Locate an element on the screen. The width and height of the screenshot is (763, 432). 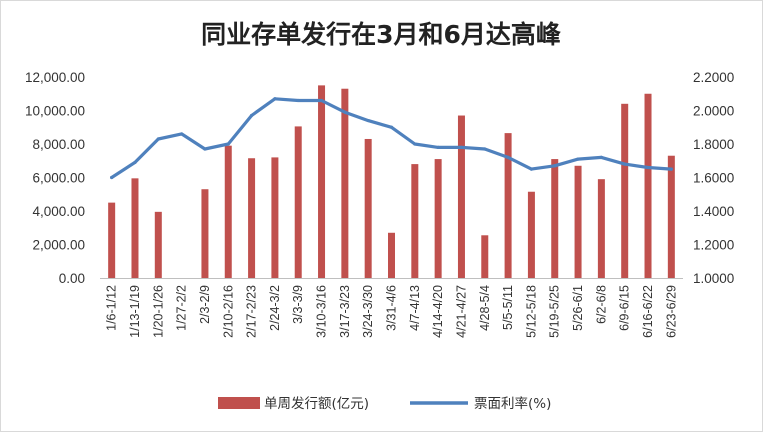
line-series is located at coordinates (391, 138).